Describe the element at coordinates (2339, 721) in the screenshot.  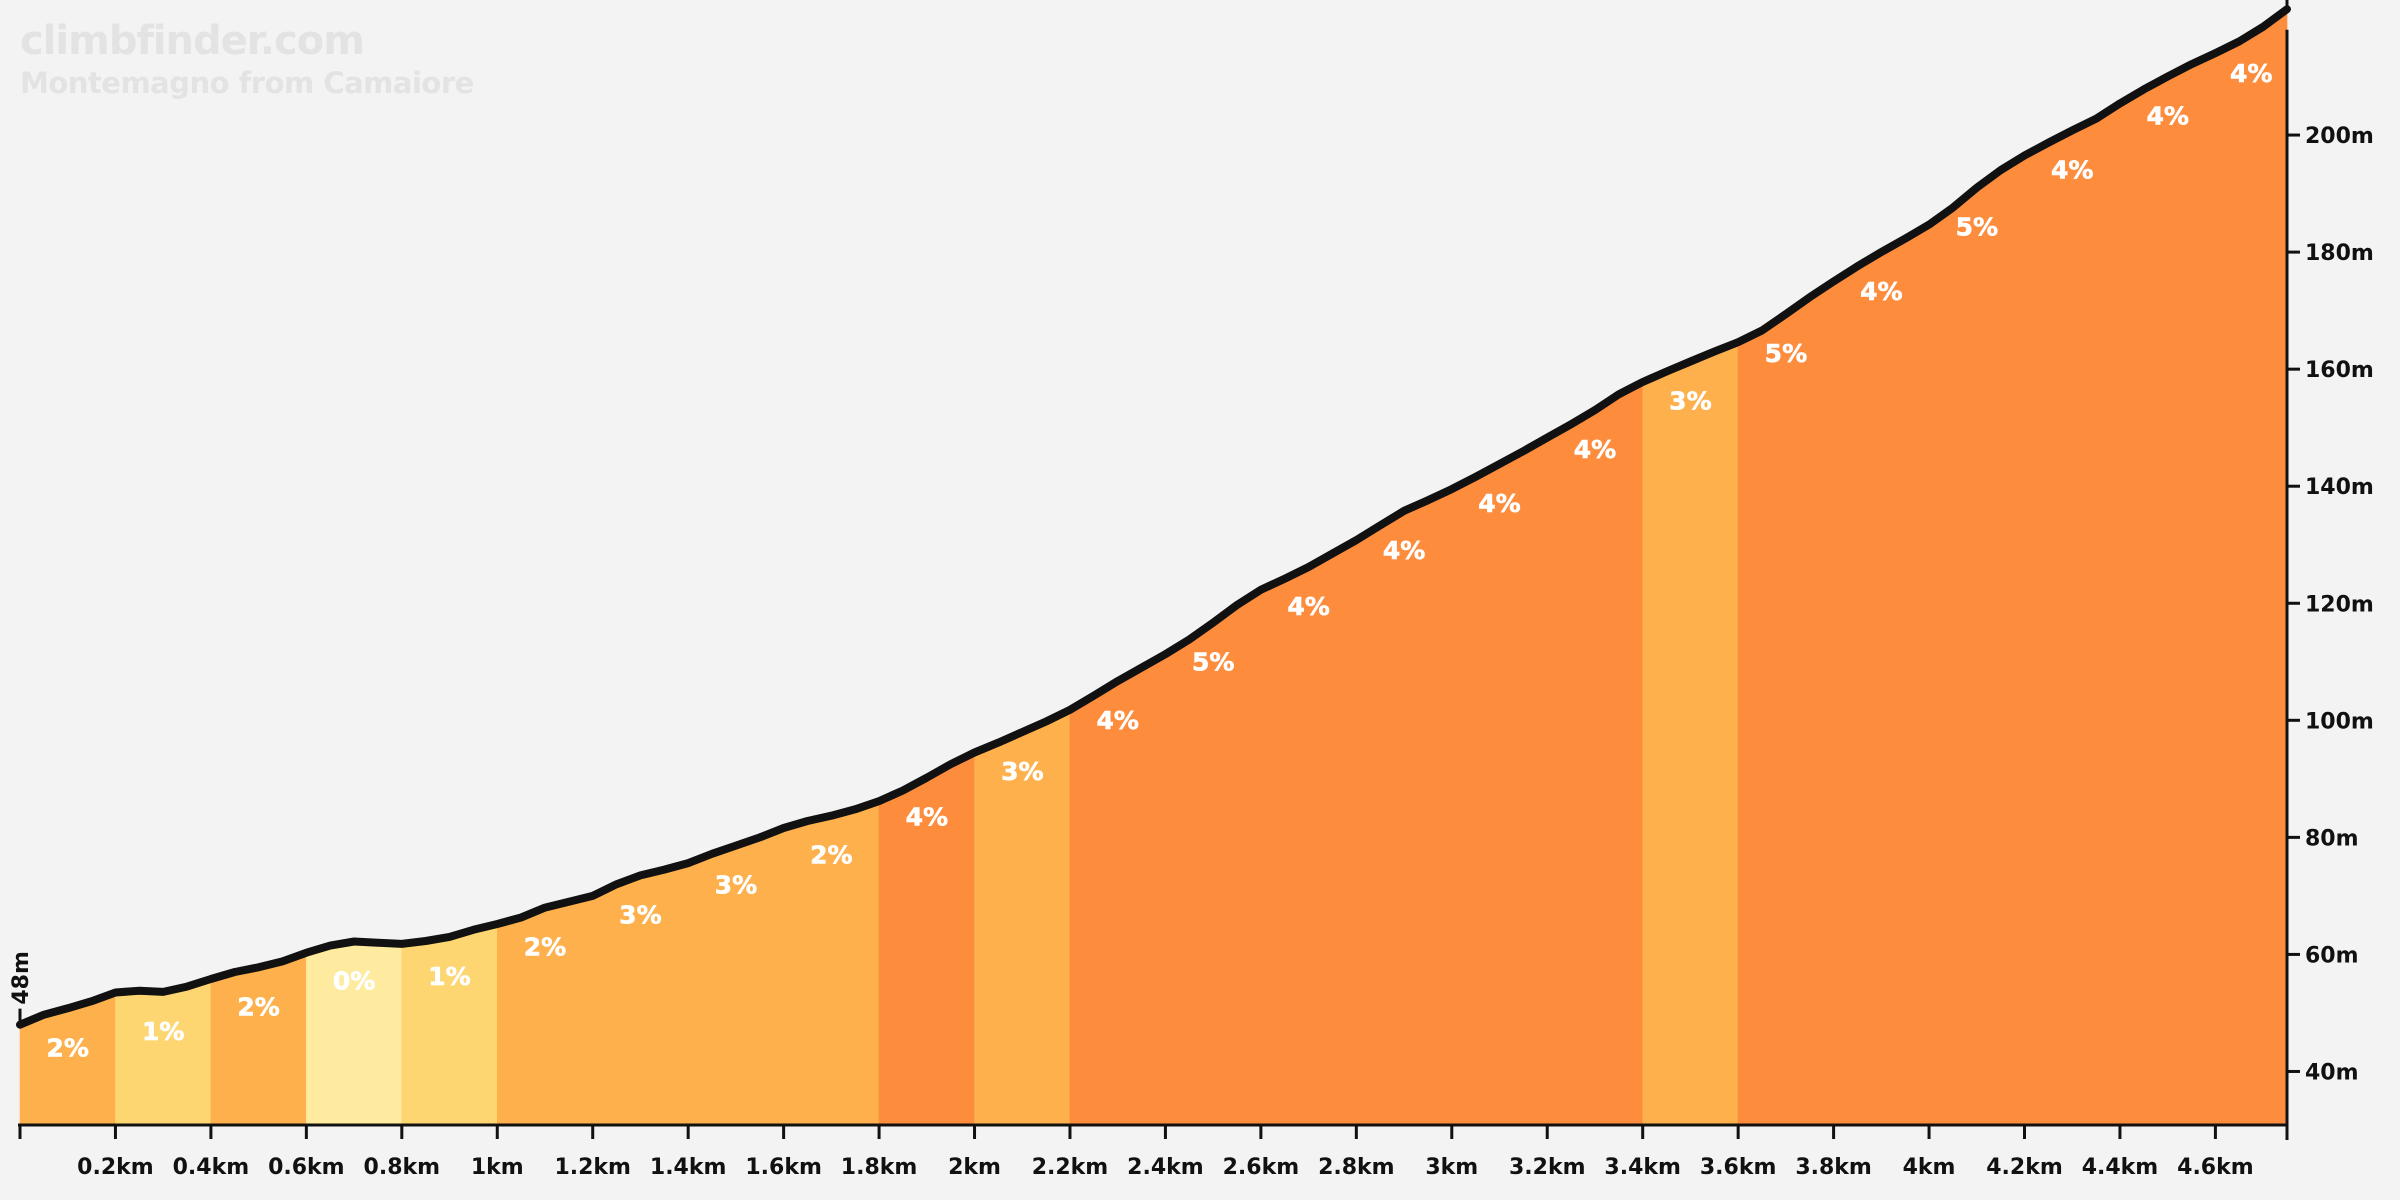
I see `y-tick-label: 100m` at that location.